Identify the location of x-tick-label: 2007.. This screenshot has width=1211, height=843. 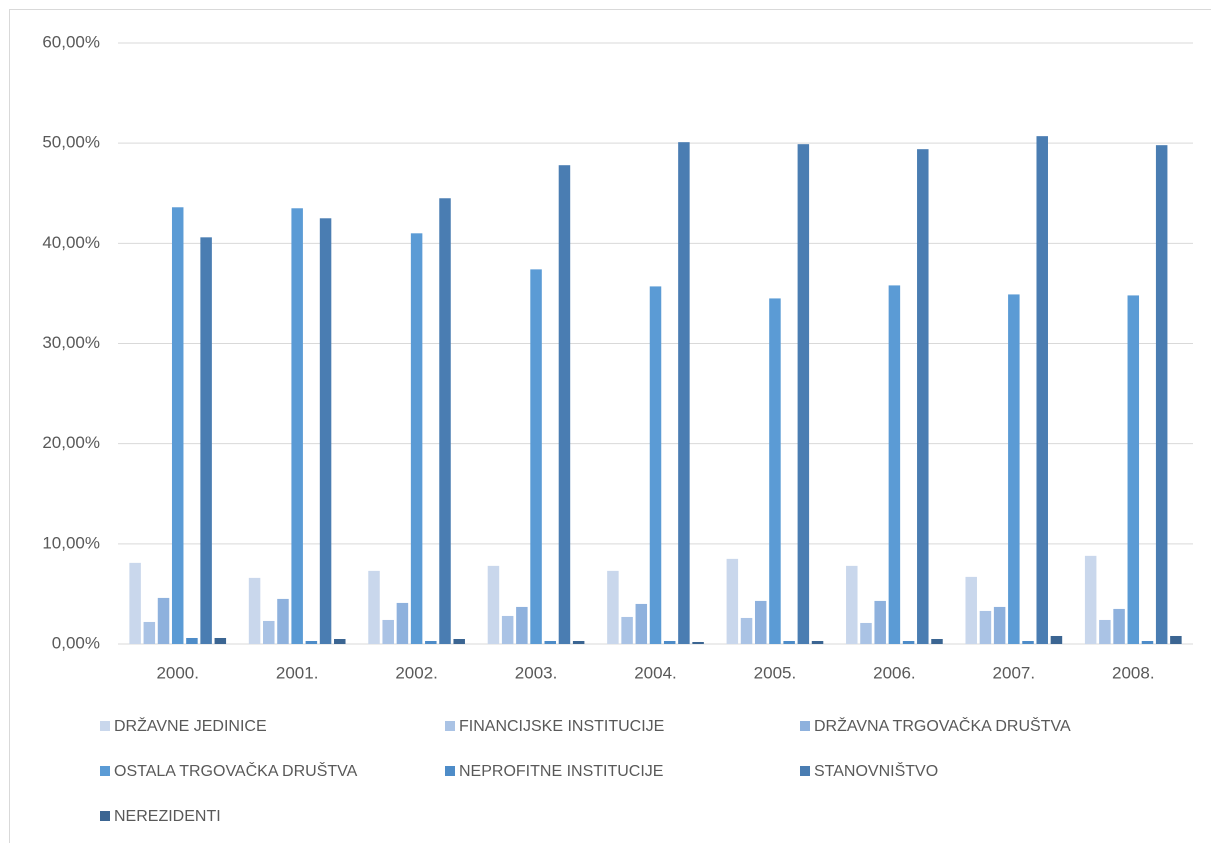
(1014, 672).